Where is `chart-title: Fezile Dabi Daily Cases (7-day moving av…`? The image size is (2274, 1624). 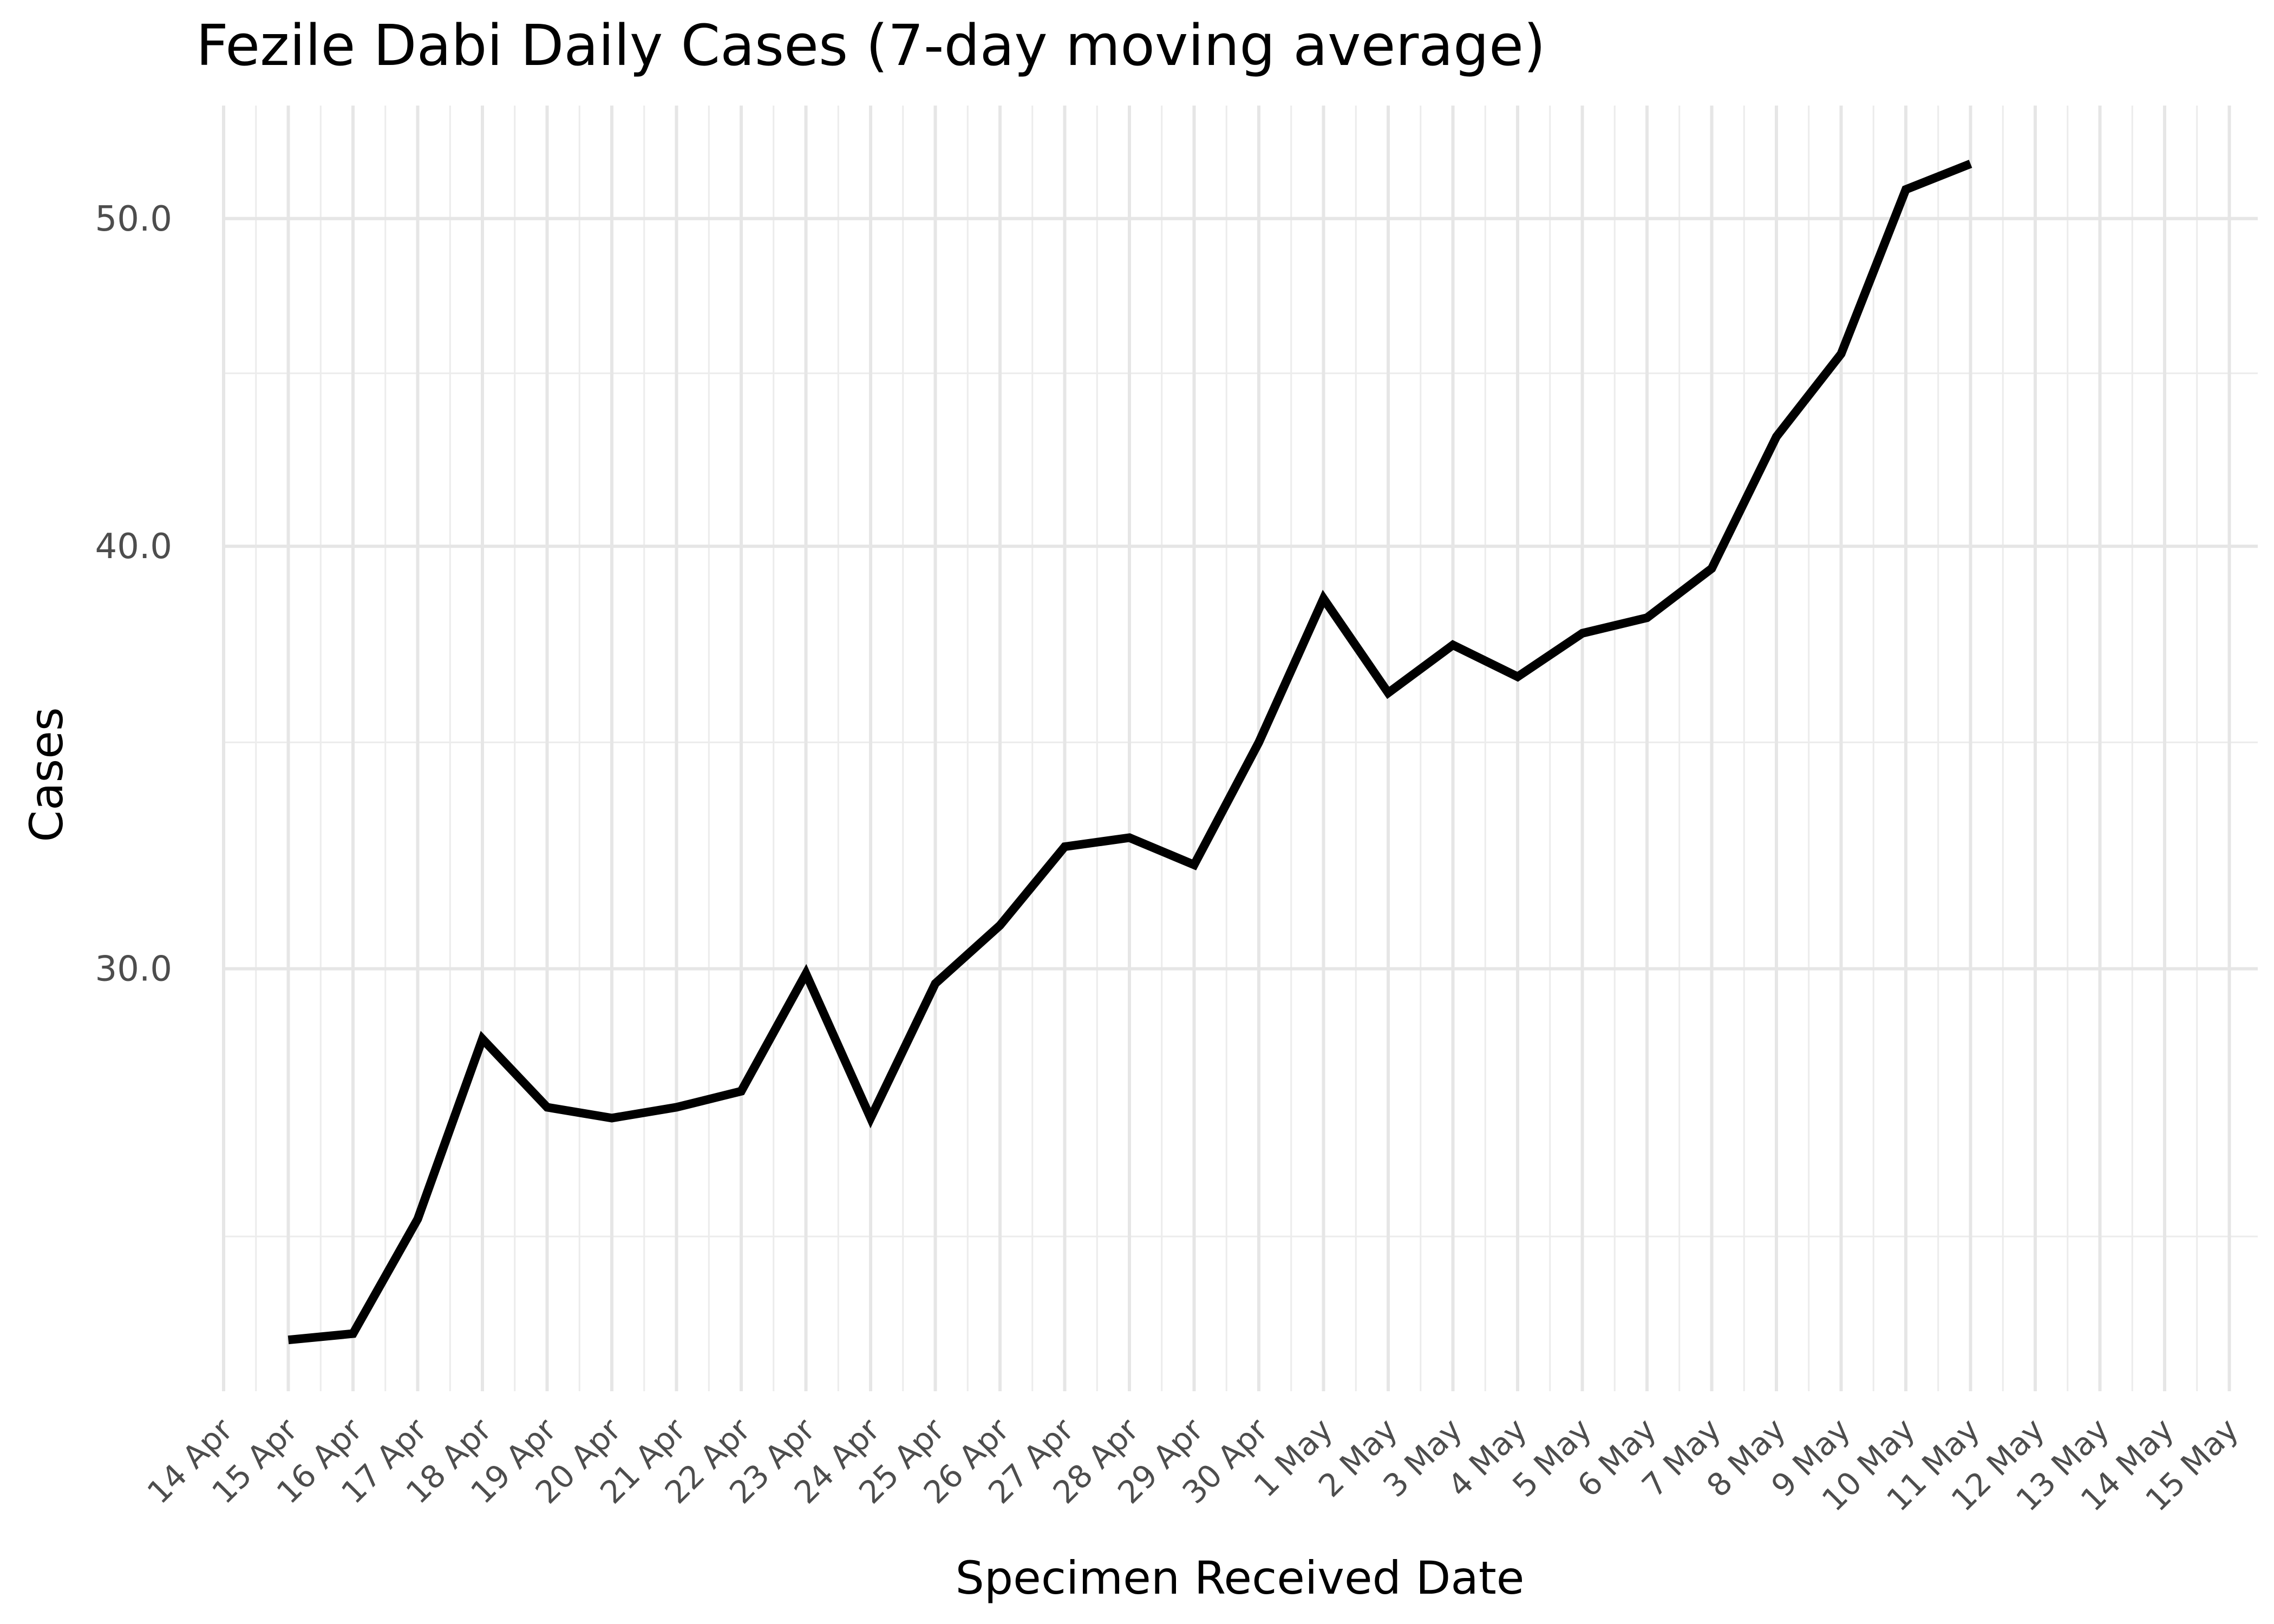
chart-title: Fezile Dabi Daily Cases (7-day moving av… is located at coordinates (871, 45).